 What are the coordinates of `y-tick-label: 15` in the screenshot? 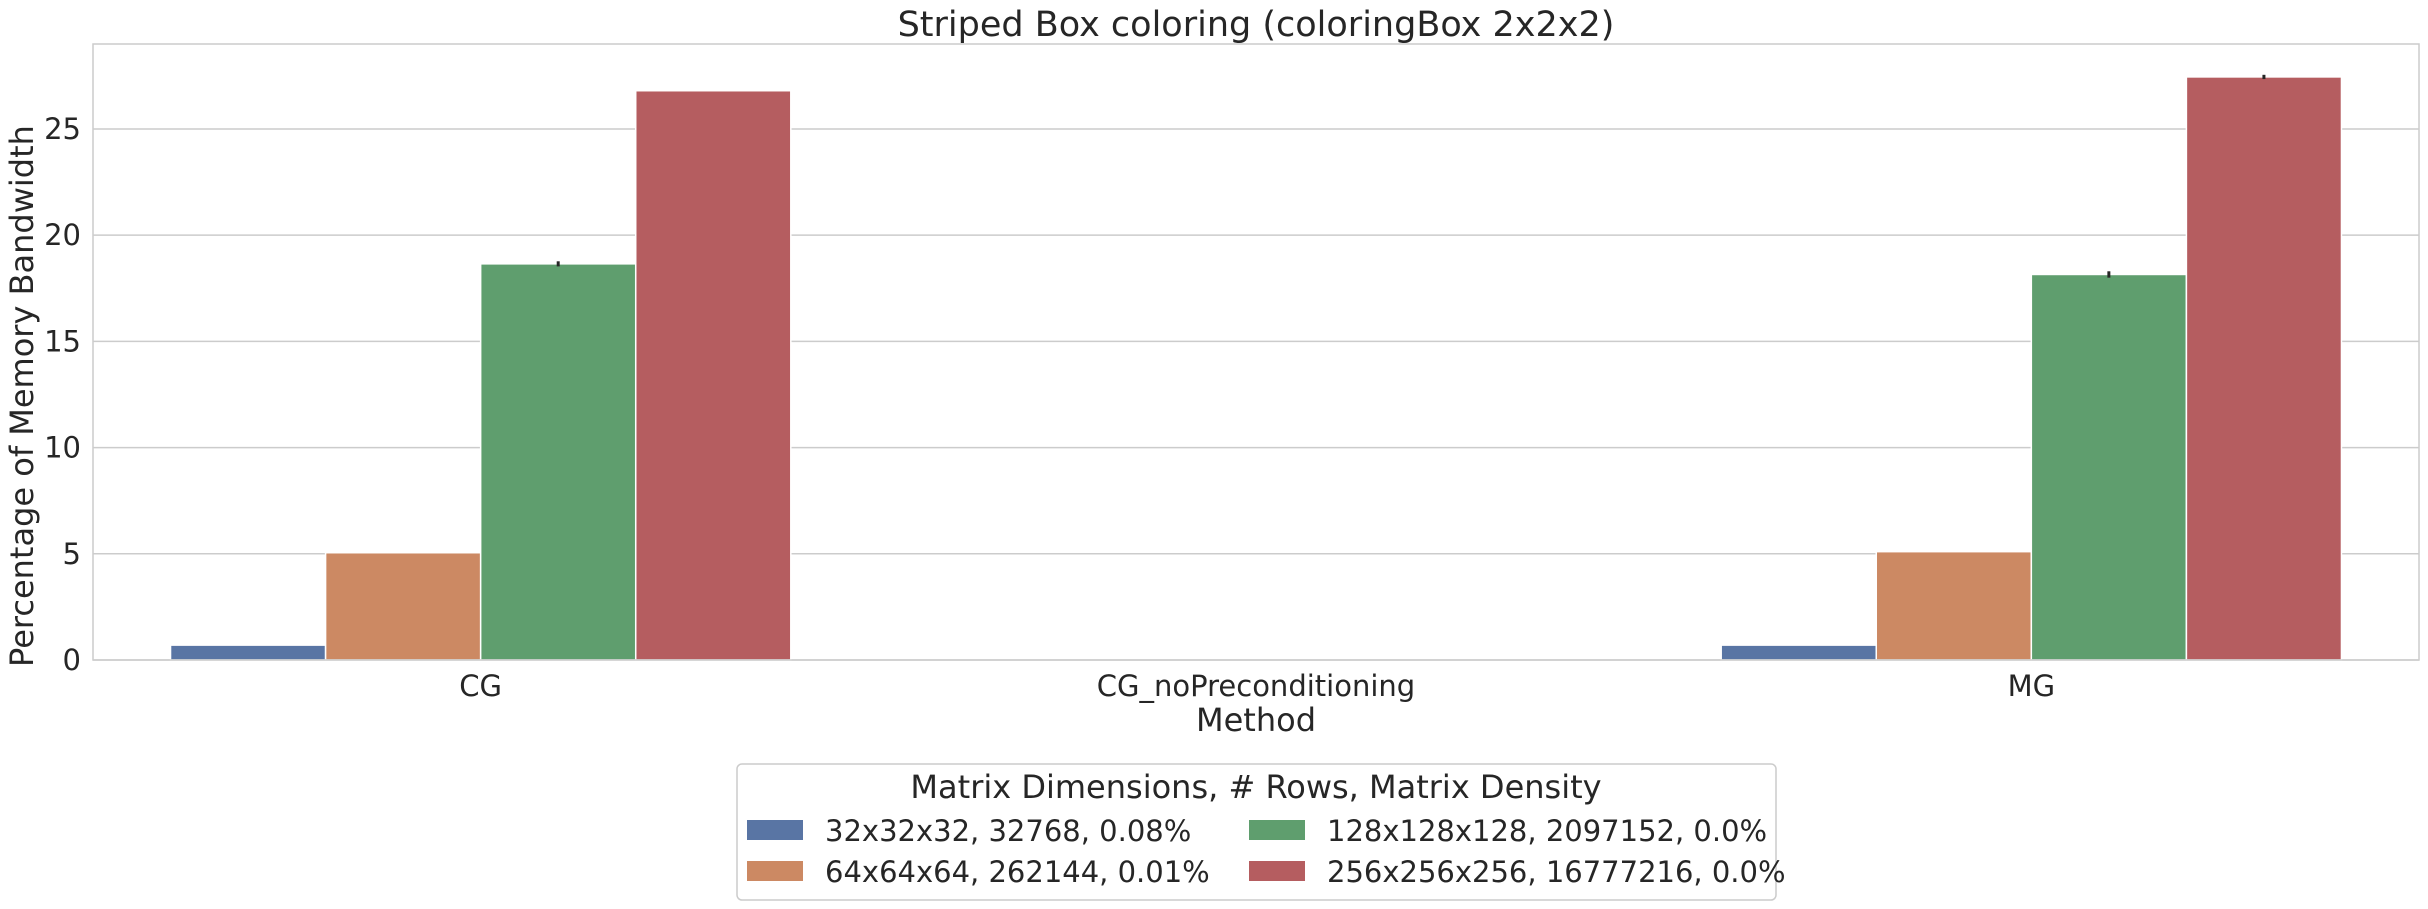 It's located at (62, 341).